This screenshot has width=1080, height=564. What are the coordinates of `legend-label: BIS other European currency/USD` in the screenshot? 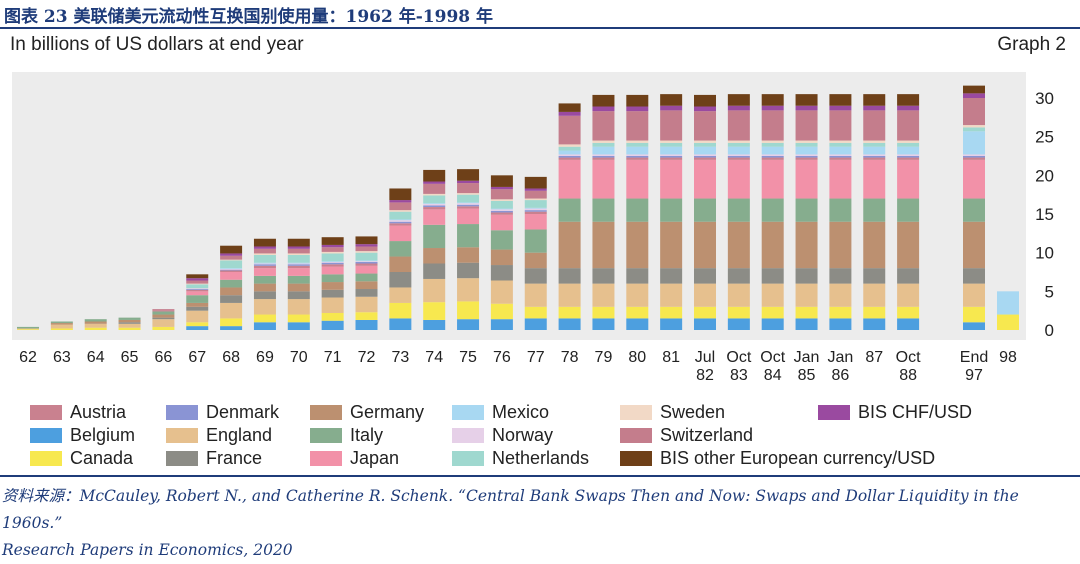 It's located at (798, 457).